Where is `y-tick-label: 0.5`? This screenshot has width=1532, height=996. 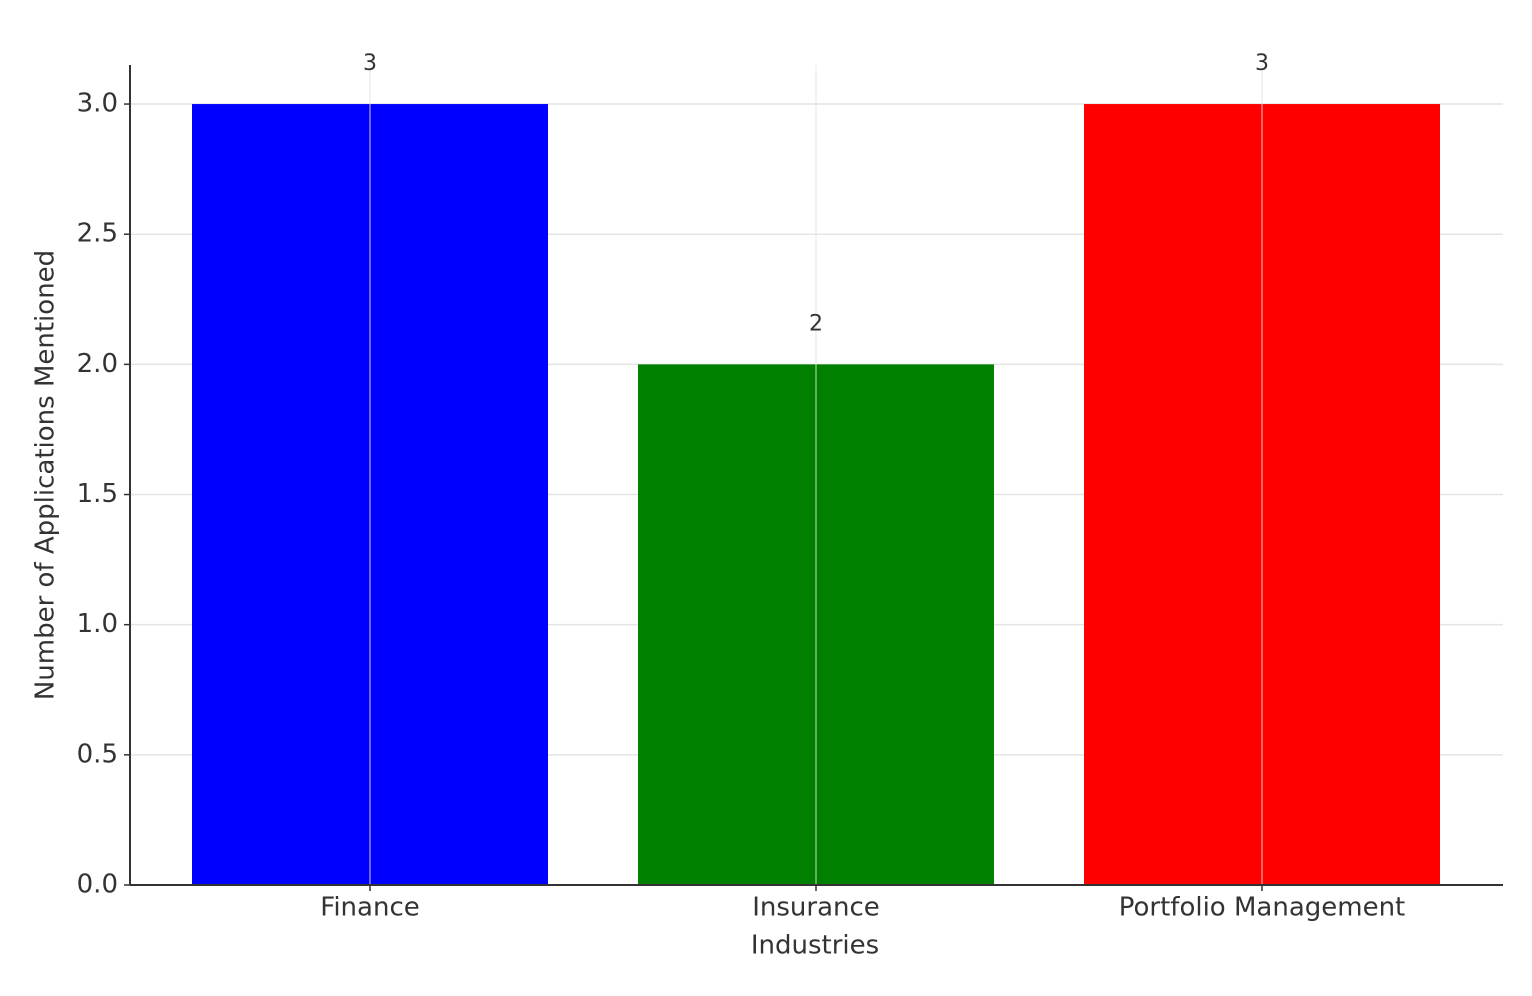
y-tick-label: 0.5 is located at coordinates (97, 754).